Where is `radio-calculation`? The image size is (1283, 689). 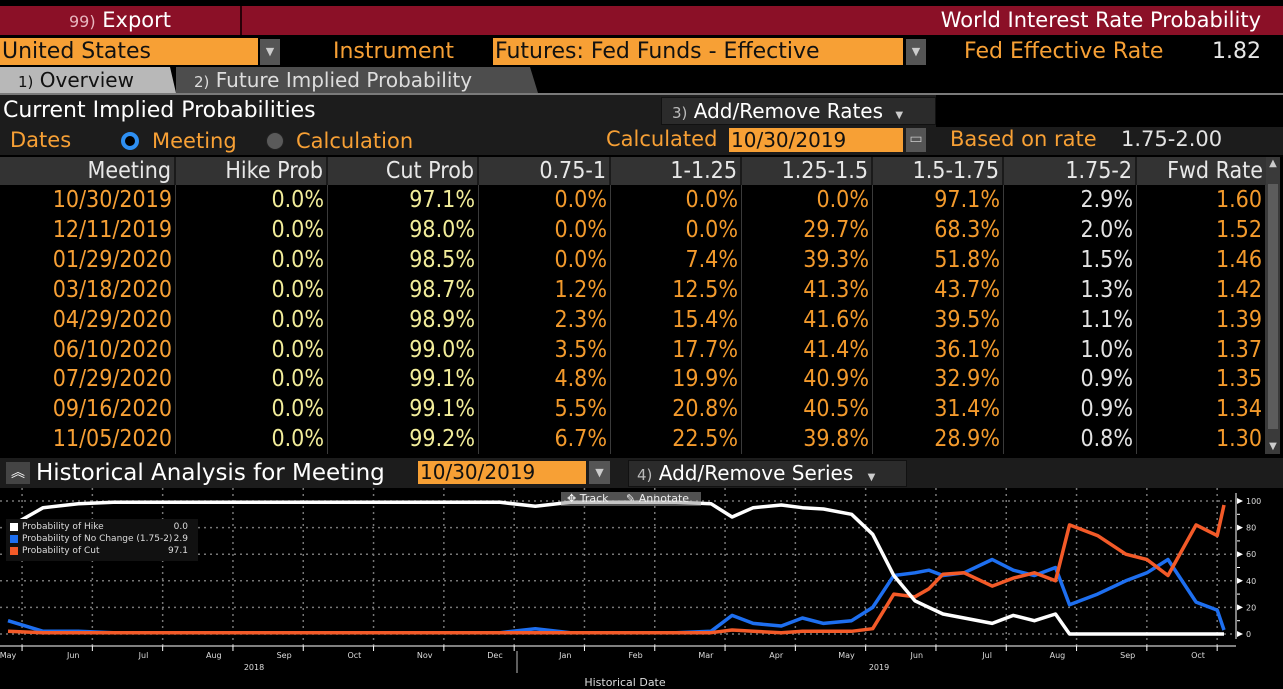 radio-calculation is located at coordinates (275, 141).